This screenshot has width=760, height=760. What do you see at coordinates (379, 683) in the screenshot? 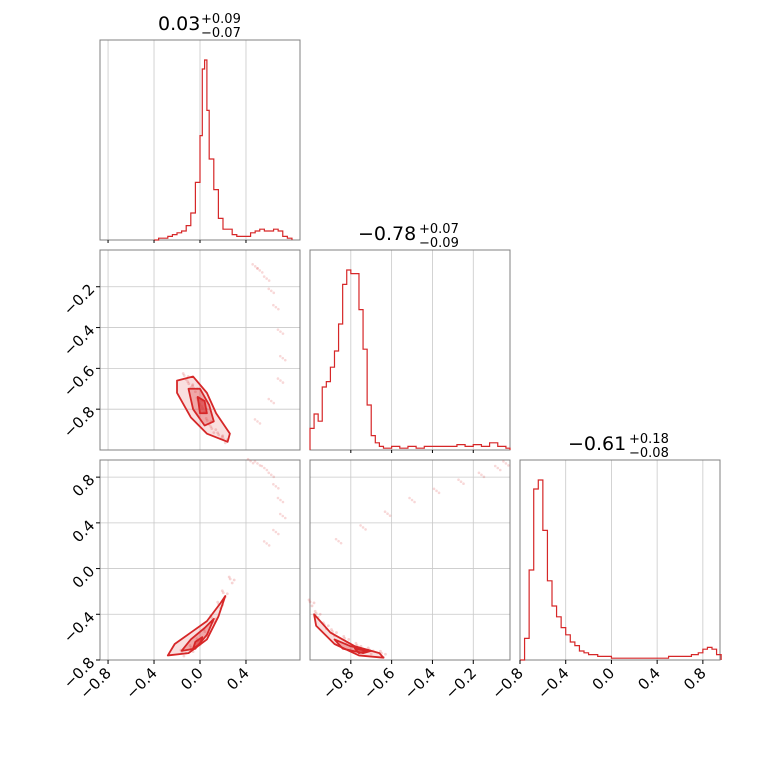
I see `x-tick-label-col1-1: −0.6` at bounding box center [379, 683].